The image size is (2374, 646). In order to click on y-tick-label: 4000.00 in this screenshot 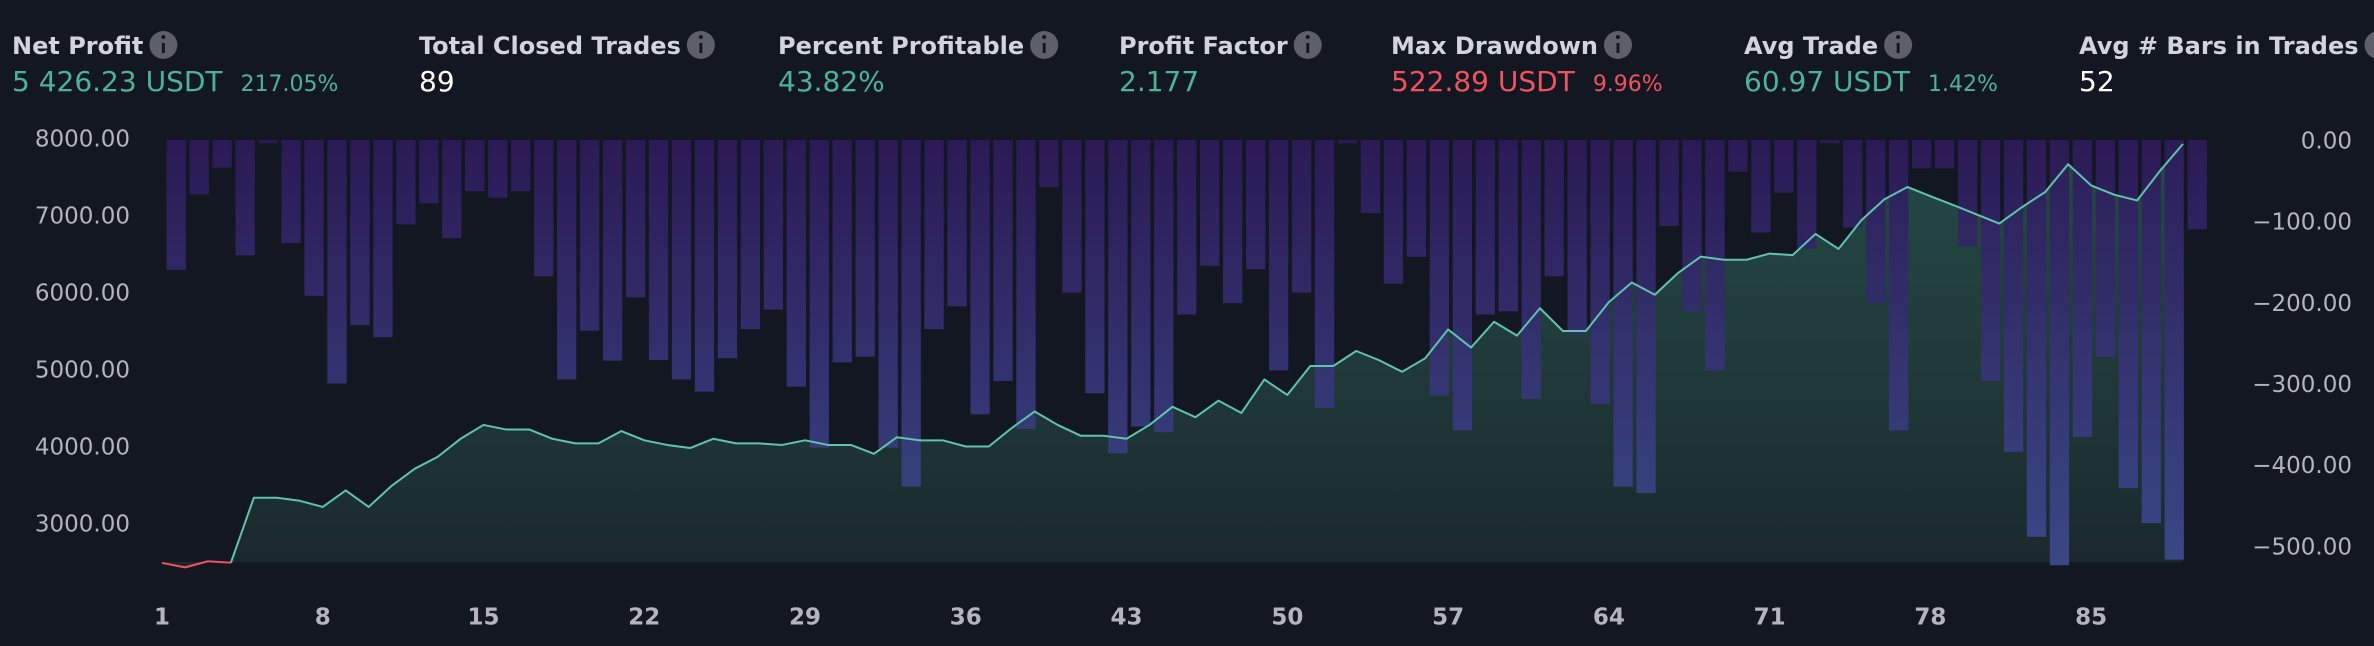, I will do `click(82, 448)`.